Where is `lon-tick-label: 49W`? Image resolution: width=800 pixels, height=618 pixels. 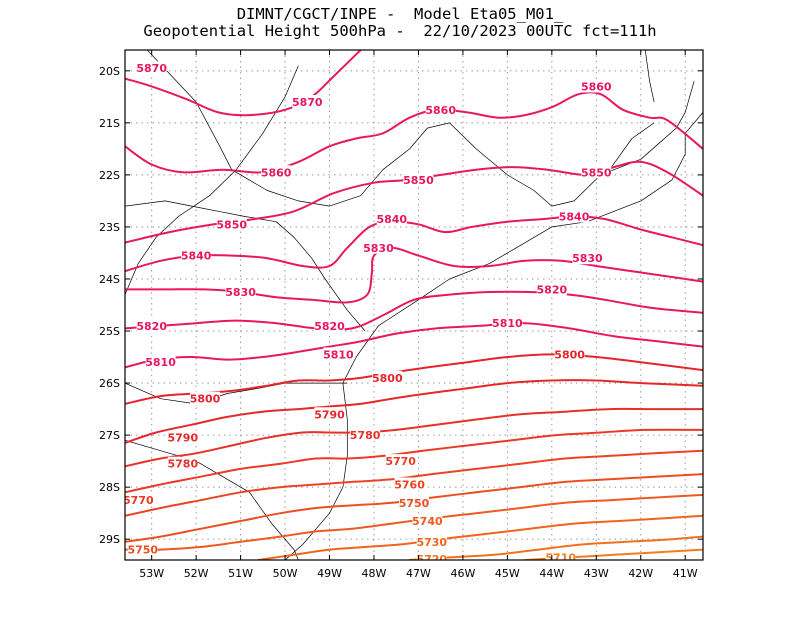 lon-tick-label: 49W is located at coordinates (329, 573).